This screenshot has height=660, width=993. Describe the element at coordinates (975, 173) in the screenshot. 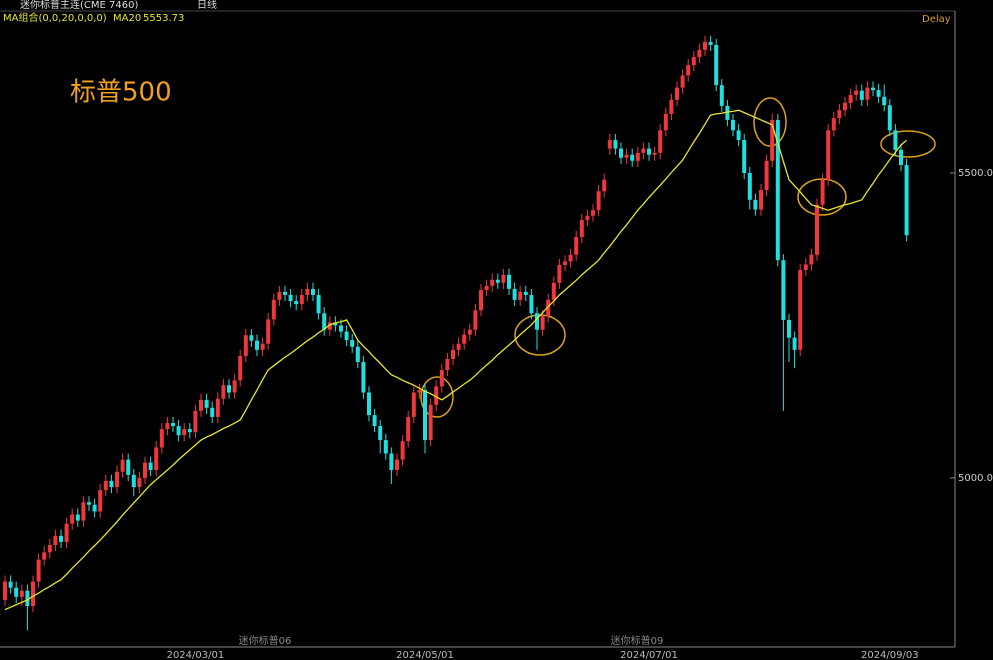

I see `y-tick-label: 5500.00` at that location.